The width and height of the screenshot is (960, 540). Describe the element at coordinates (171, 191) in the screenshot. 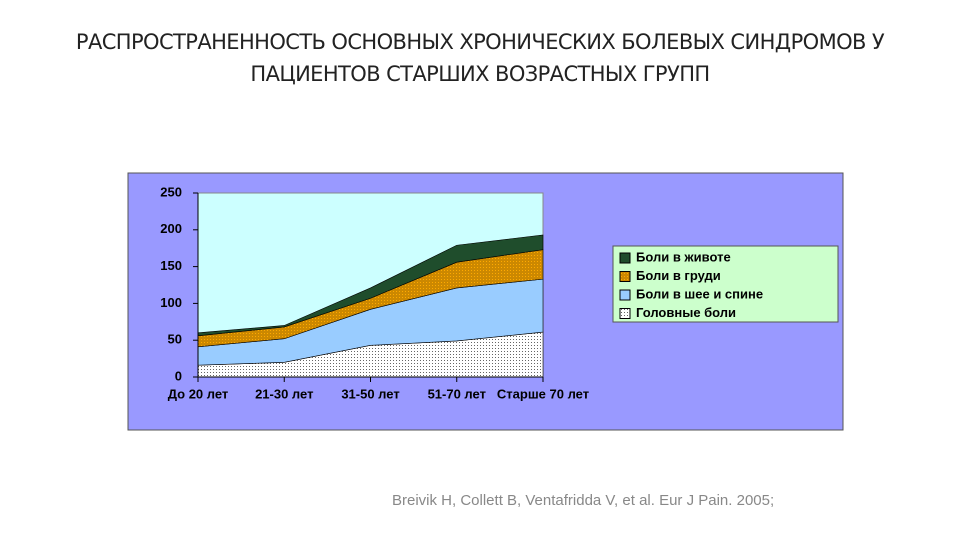

I see `y-tick-label: 250` at that location.